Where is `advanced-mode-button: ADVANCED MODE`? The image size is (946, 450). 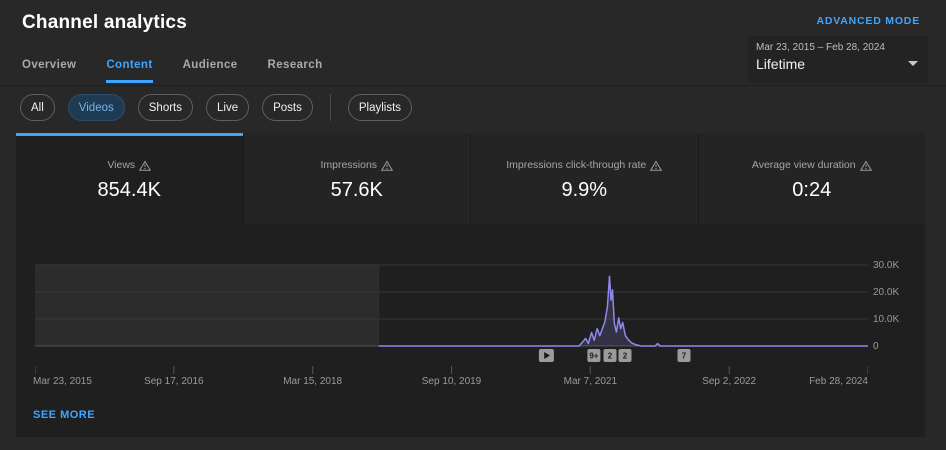 advanced-mode-button: ADVANCED MODE is located at coordinates (868, 21).